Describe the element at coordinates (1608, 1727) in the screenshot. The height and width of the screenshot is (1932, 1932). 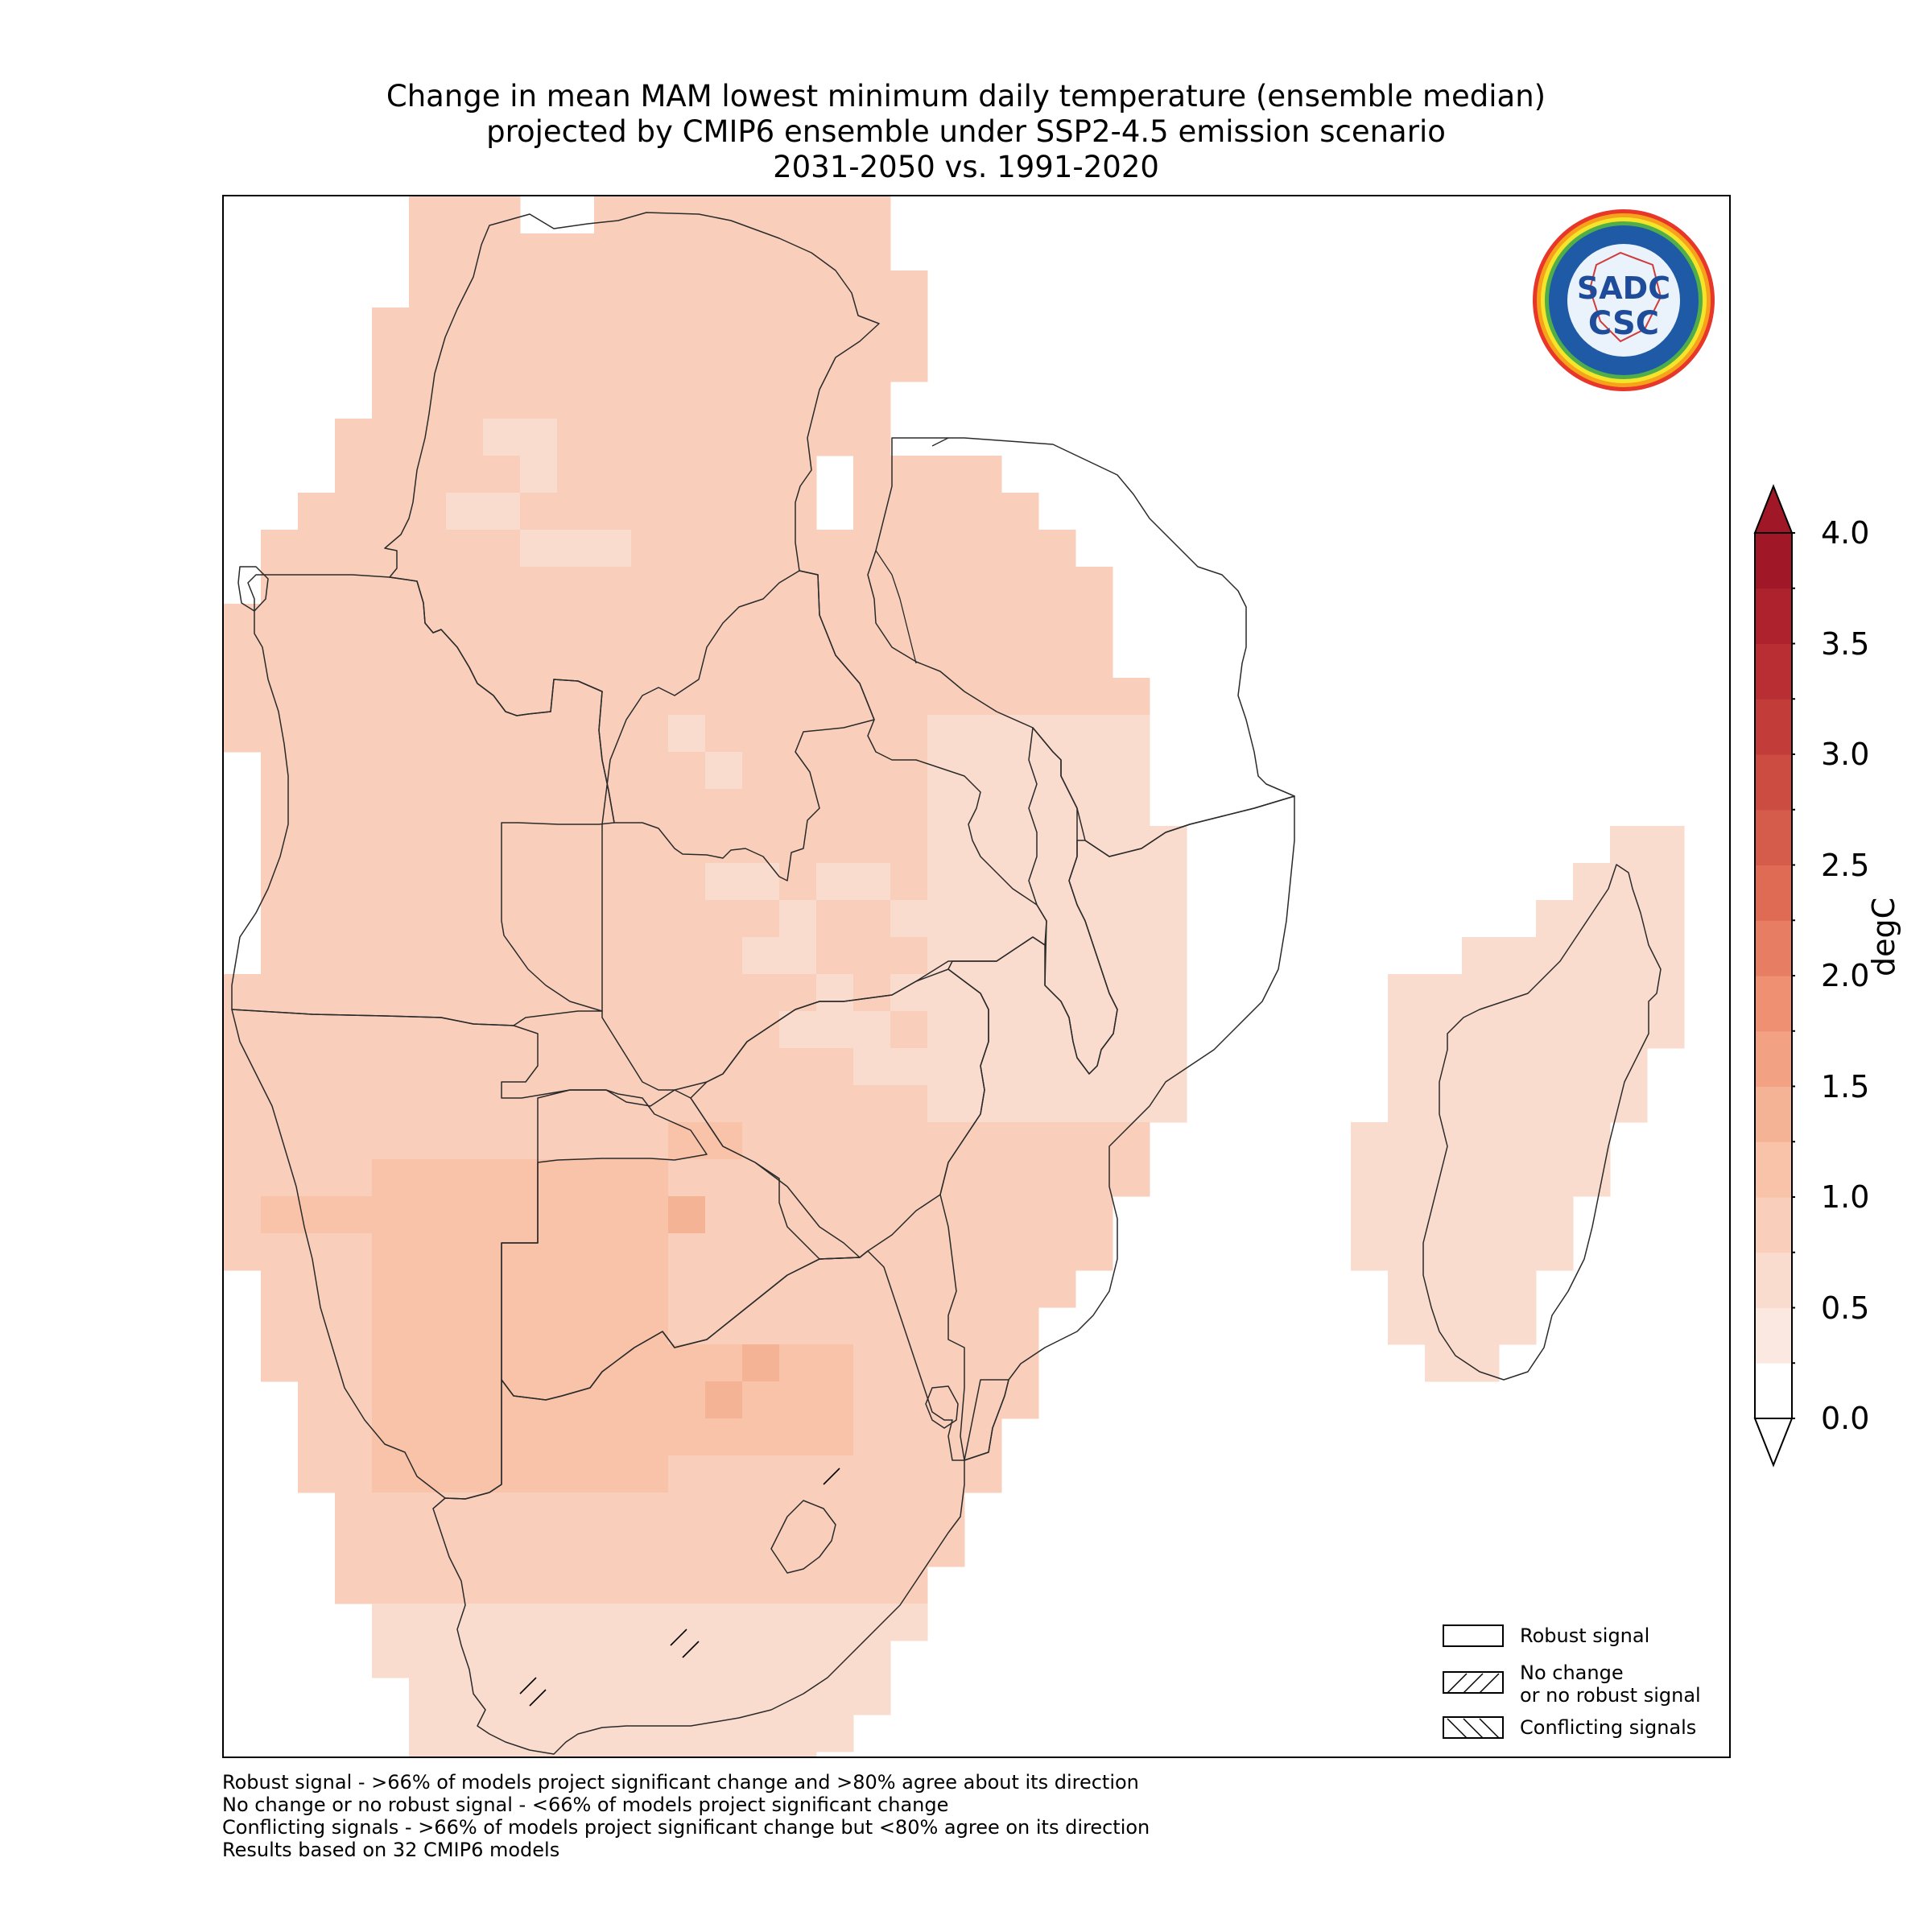
I see `legend-conflicting-label: Conflicting signals` at that location.